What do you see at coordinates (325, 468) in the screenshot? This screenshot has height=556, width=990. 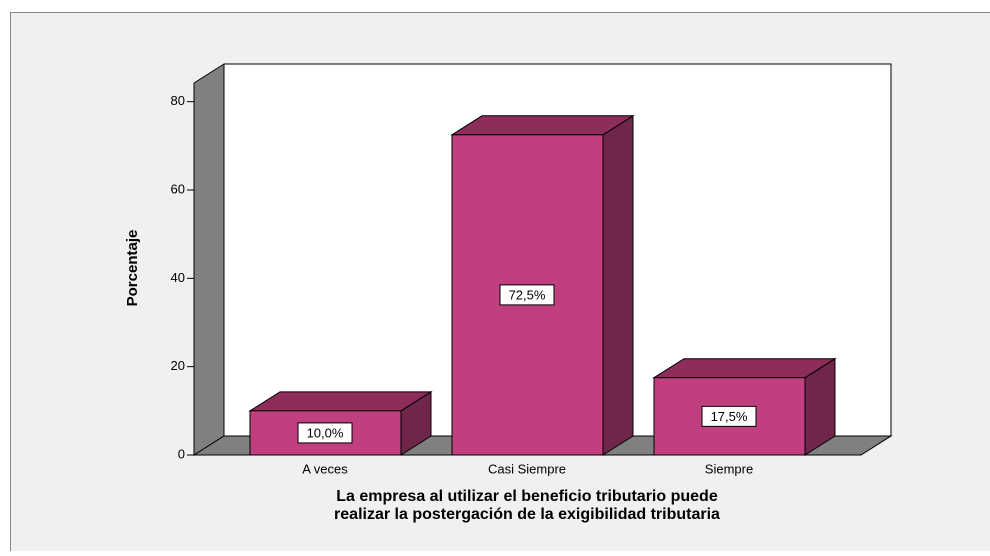 I see `x-tick-label: A veces` at bounding box center [325, 468].